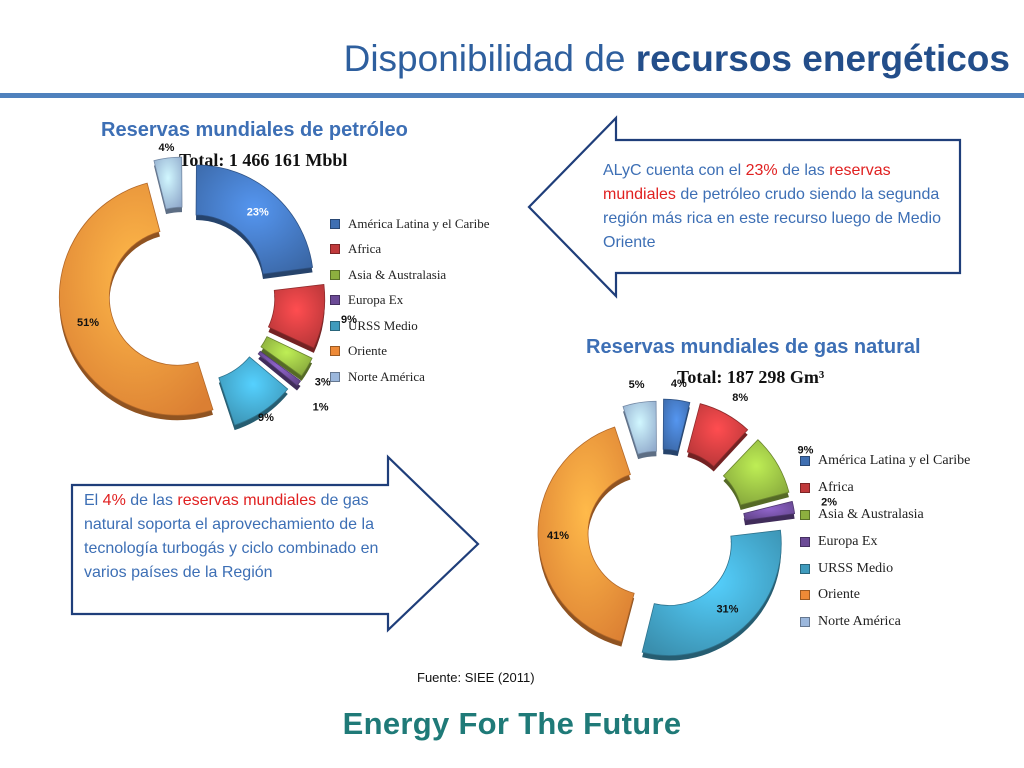 This screenshot has height=768, width=1024. Describe the element at coordinates (637, 385) in the screenshot. I see `gas-slice-label-6: 5%` at that location.